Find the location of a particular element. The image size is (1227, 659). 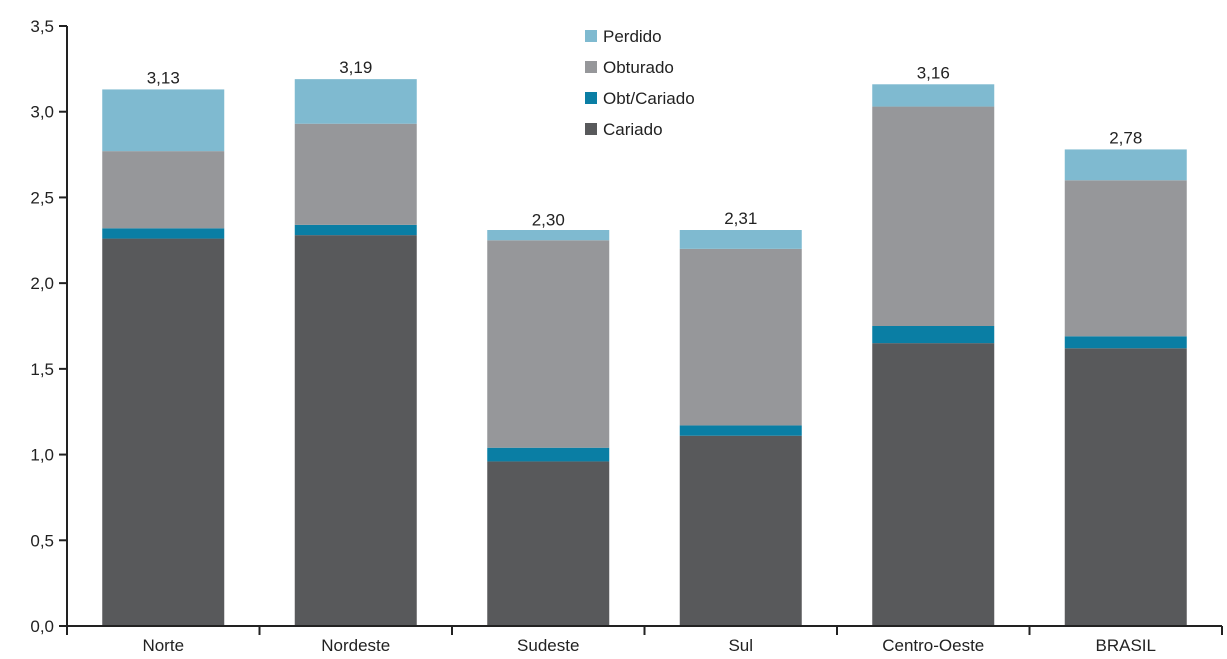

bar-segment-cariado-centro-oeste is located at coordinates (933, 484).